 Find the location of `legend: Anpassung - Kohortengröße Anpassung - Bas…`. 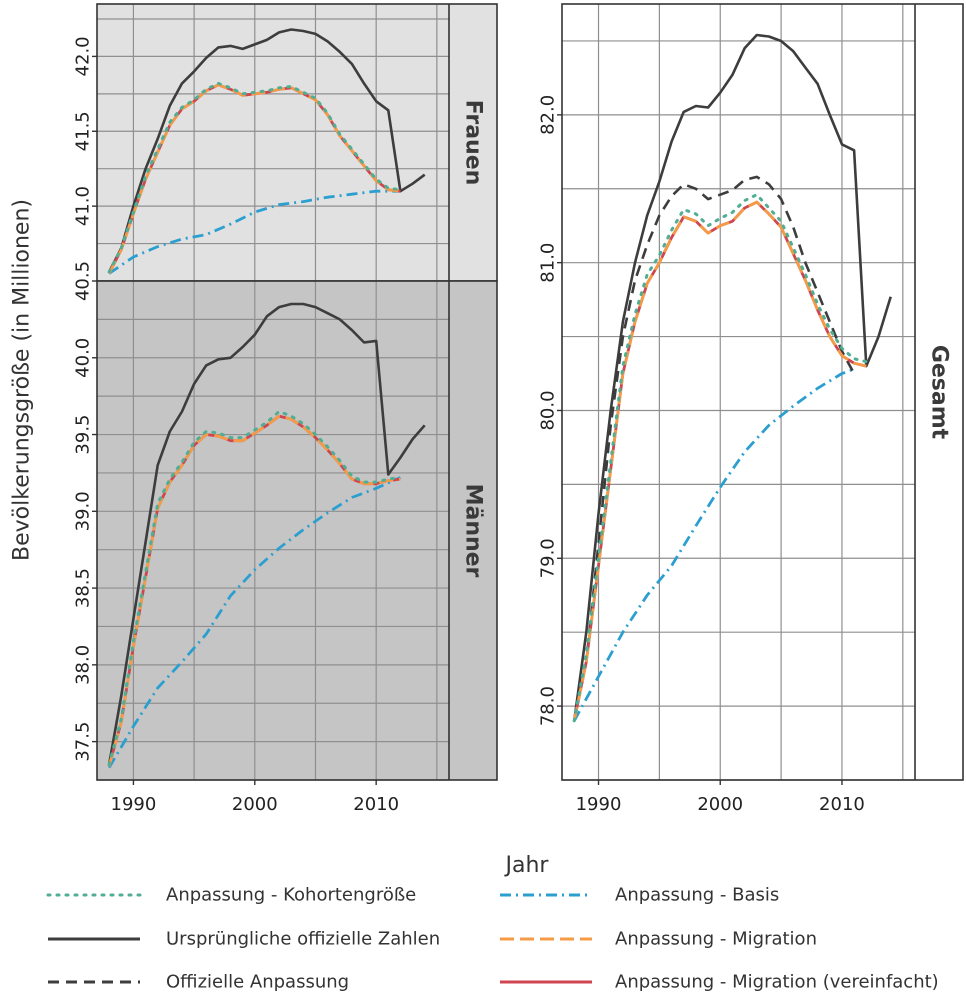

legend: Anpassung - Kohortengröße Anpassung - Bas… is located at coordinates (492, 939).